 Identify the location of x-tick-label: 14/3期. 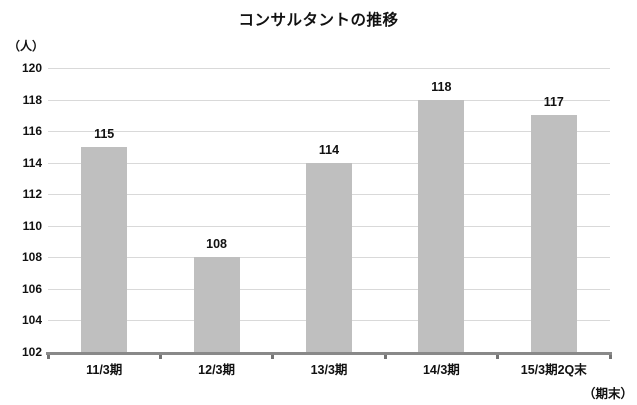
(441, 370).